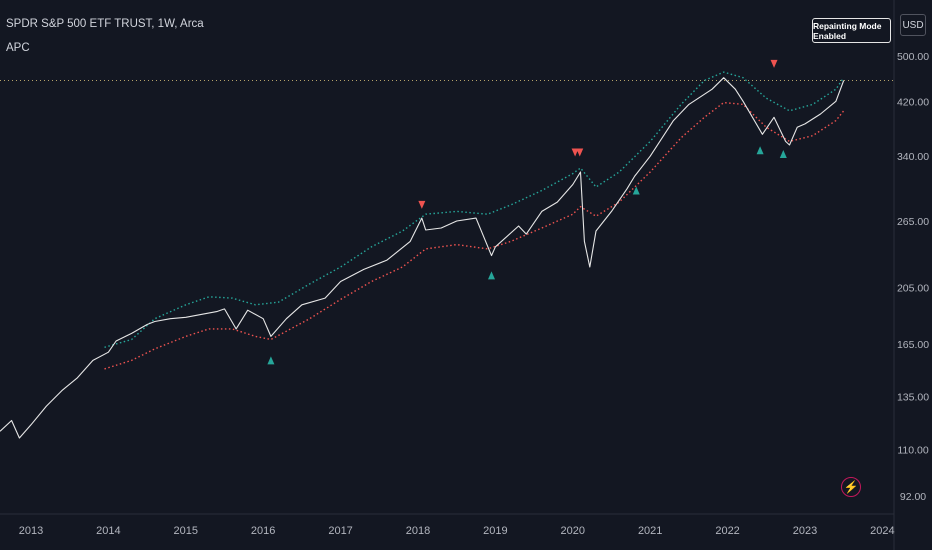 The height and width of the screenshot is (550, 932). Describe the element at coordinates (913, 345) in the screenshot. I see `y-tick-label: 165.00` at that location.